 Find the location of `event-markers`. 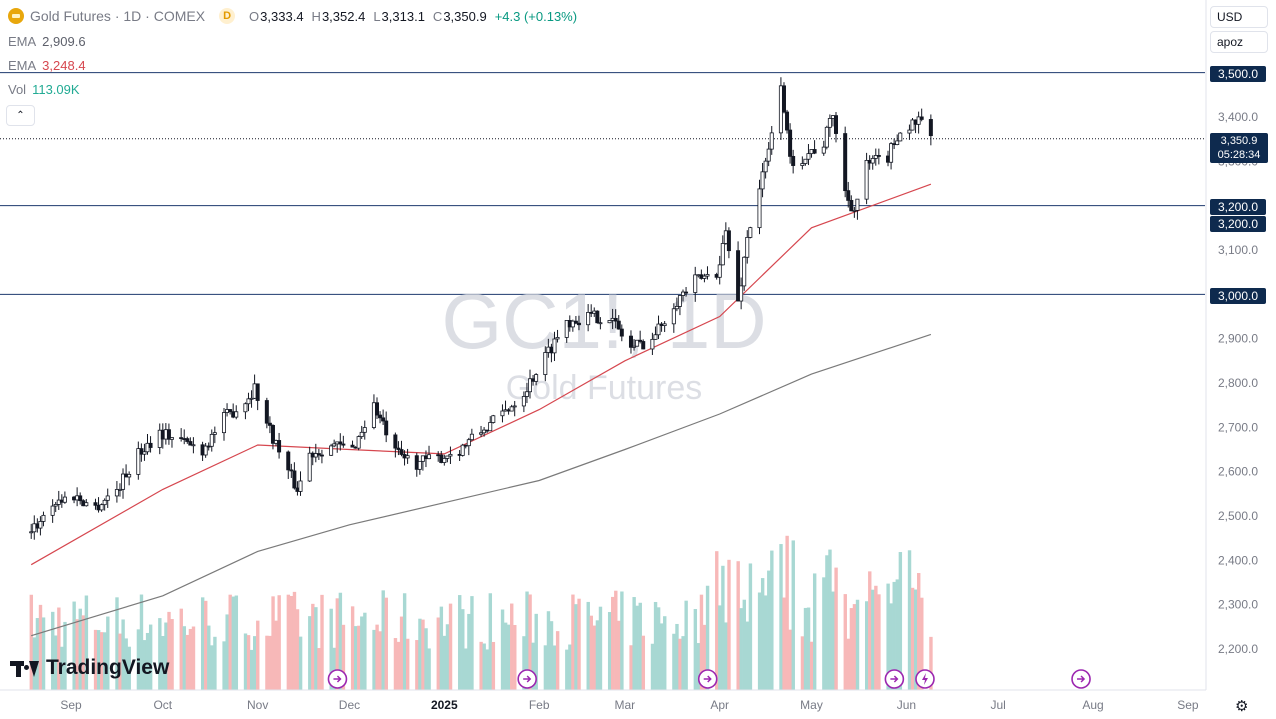

event-markers is located at coordinates (709, 679).